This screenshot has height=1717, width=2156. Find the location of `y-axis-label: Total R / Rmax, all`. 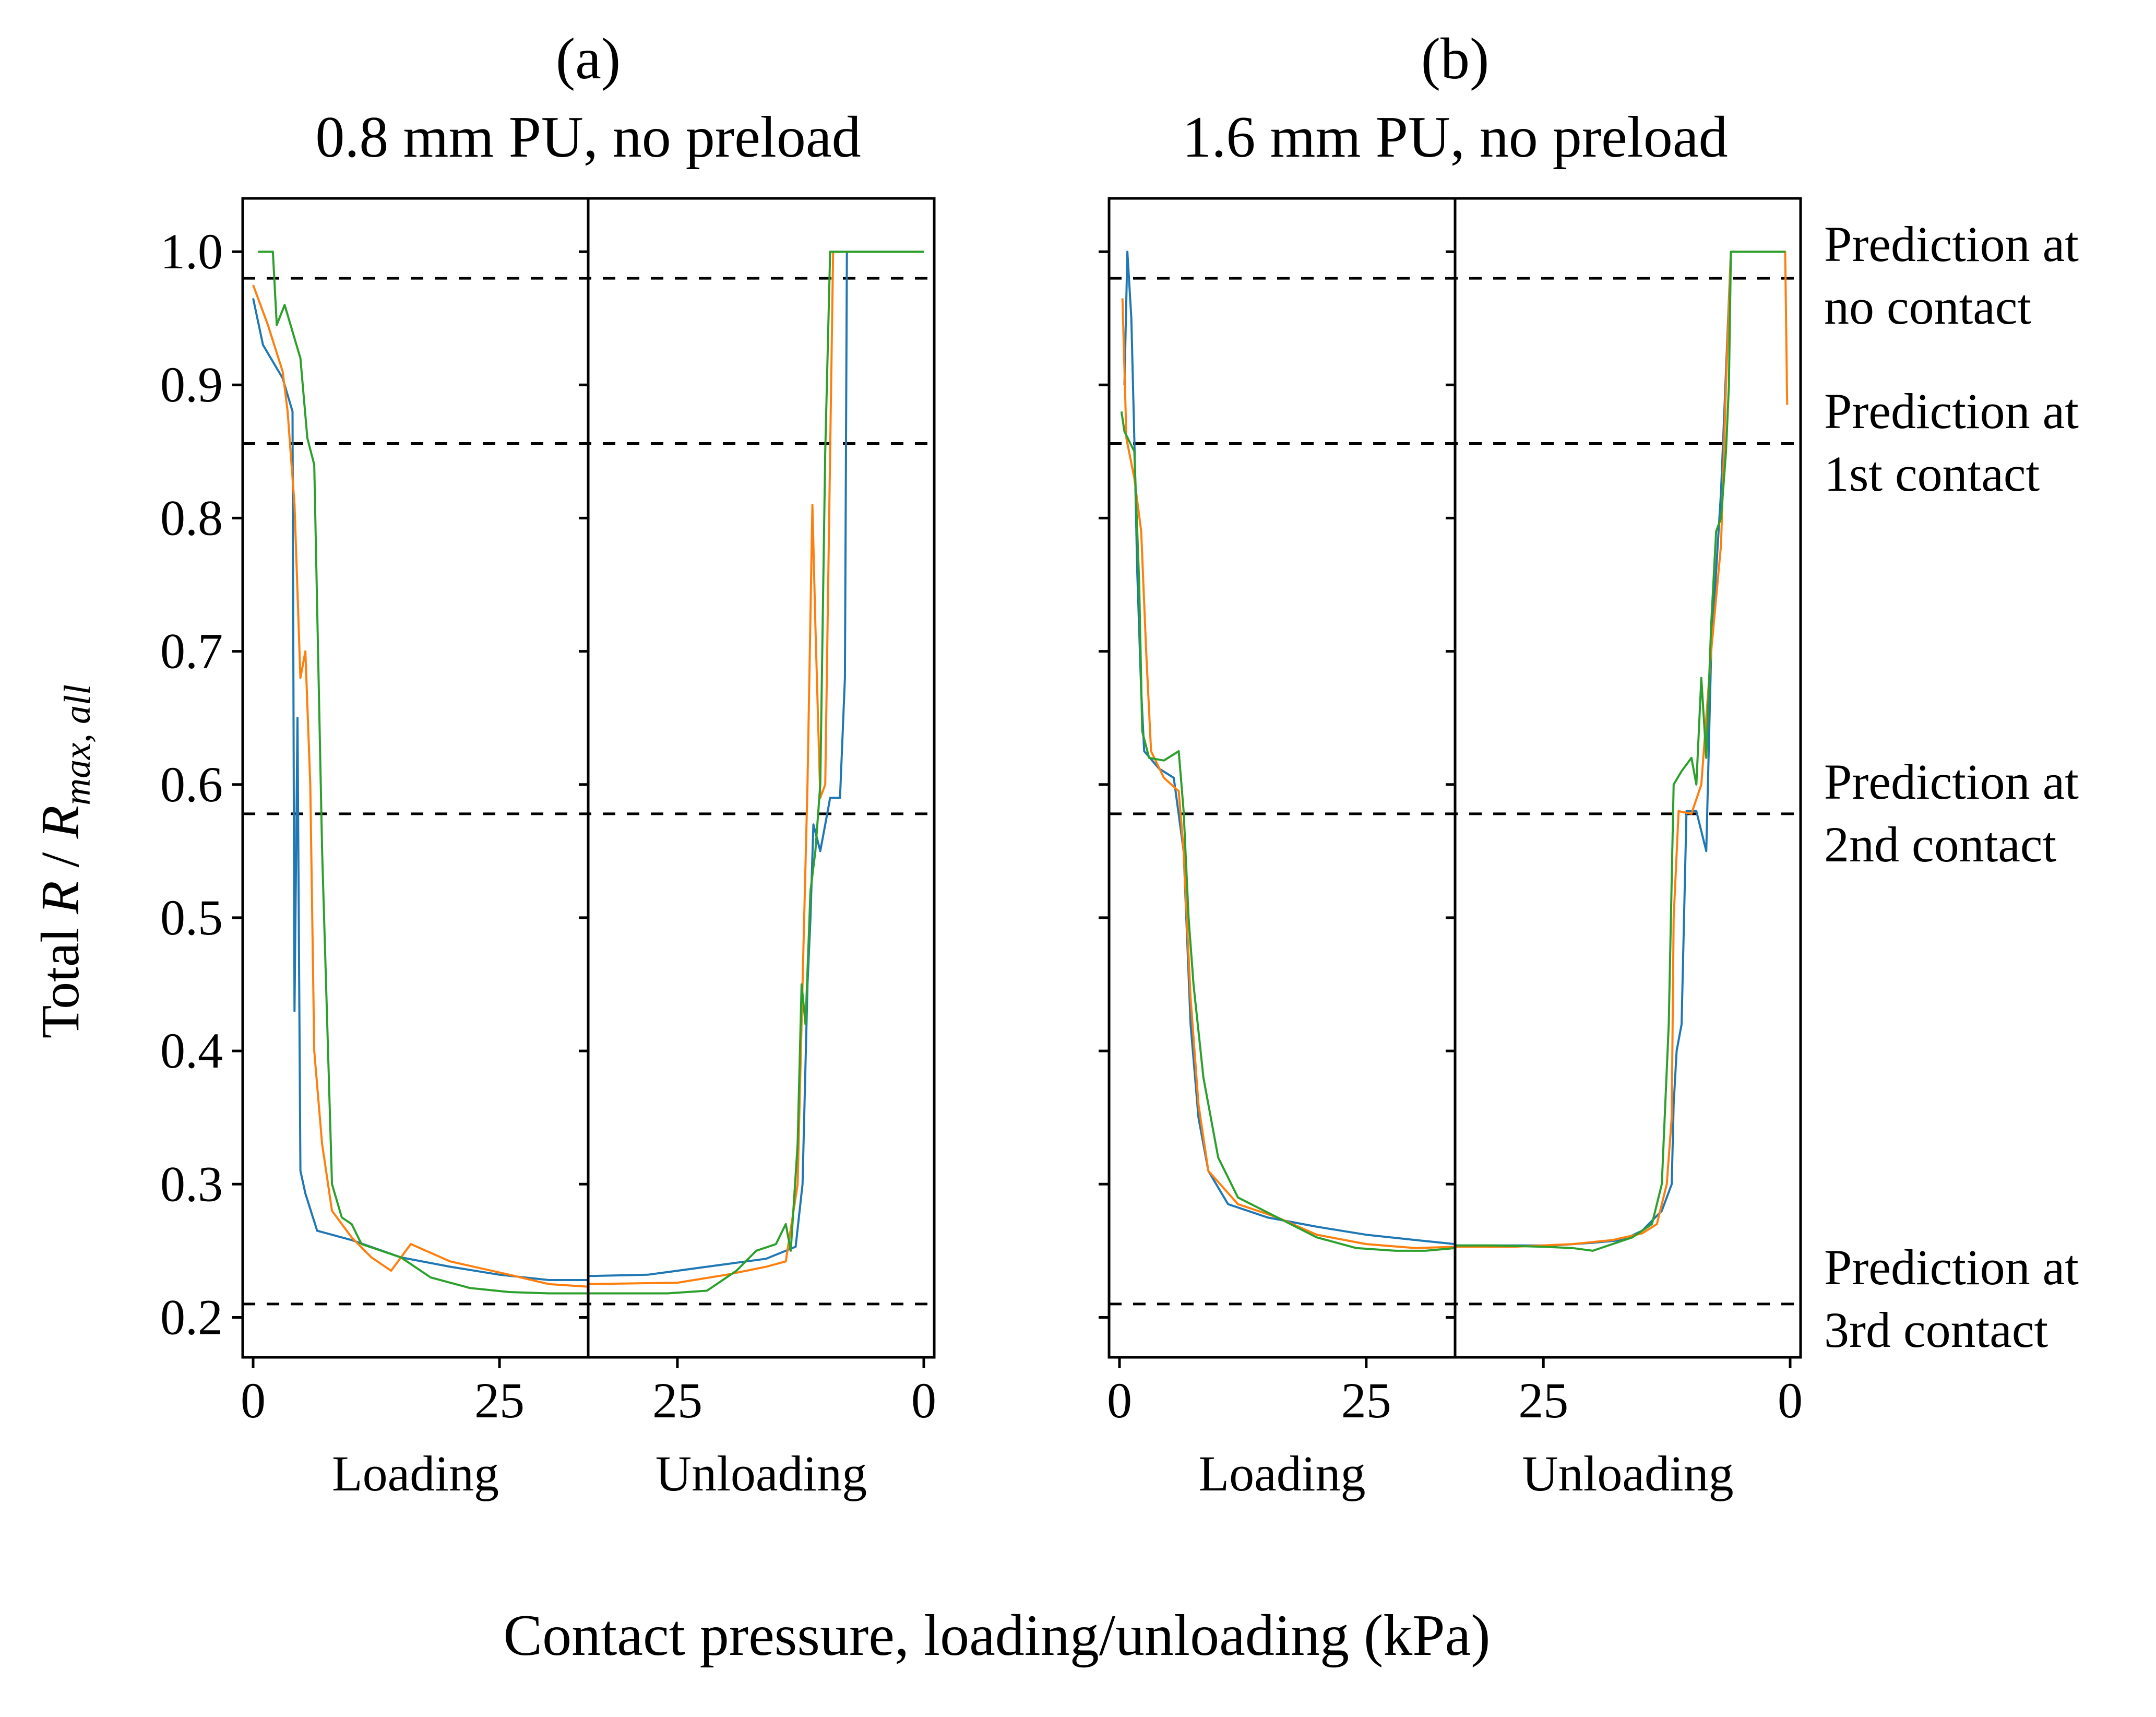

y-axis-label: Total R / Rmax, all is located at coordinates (64, 861).